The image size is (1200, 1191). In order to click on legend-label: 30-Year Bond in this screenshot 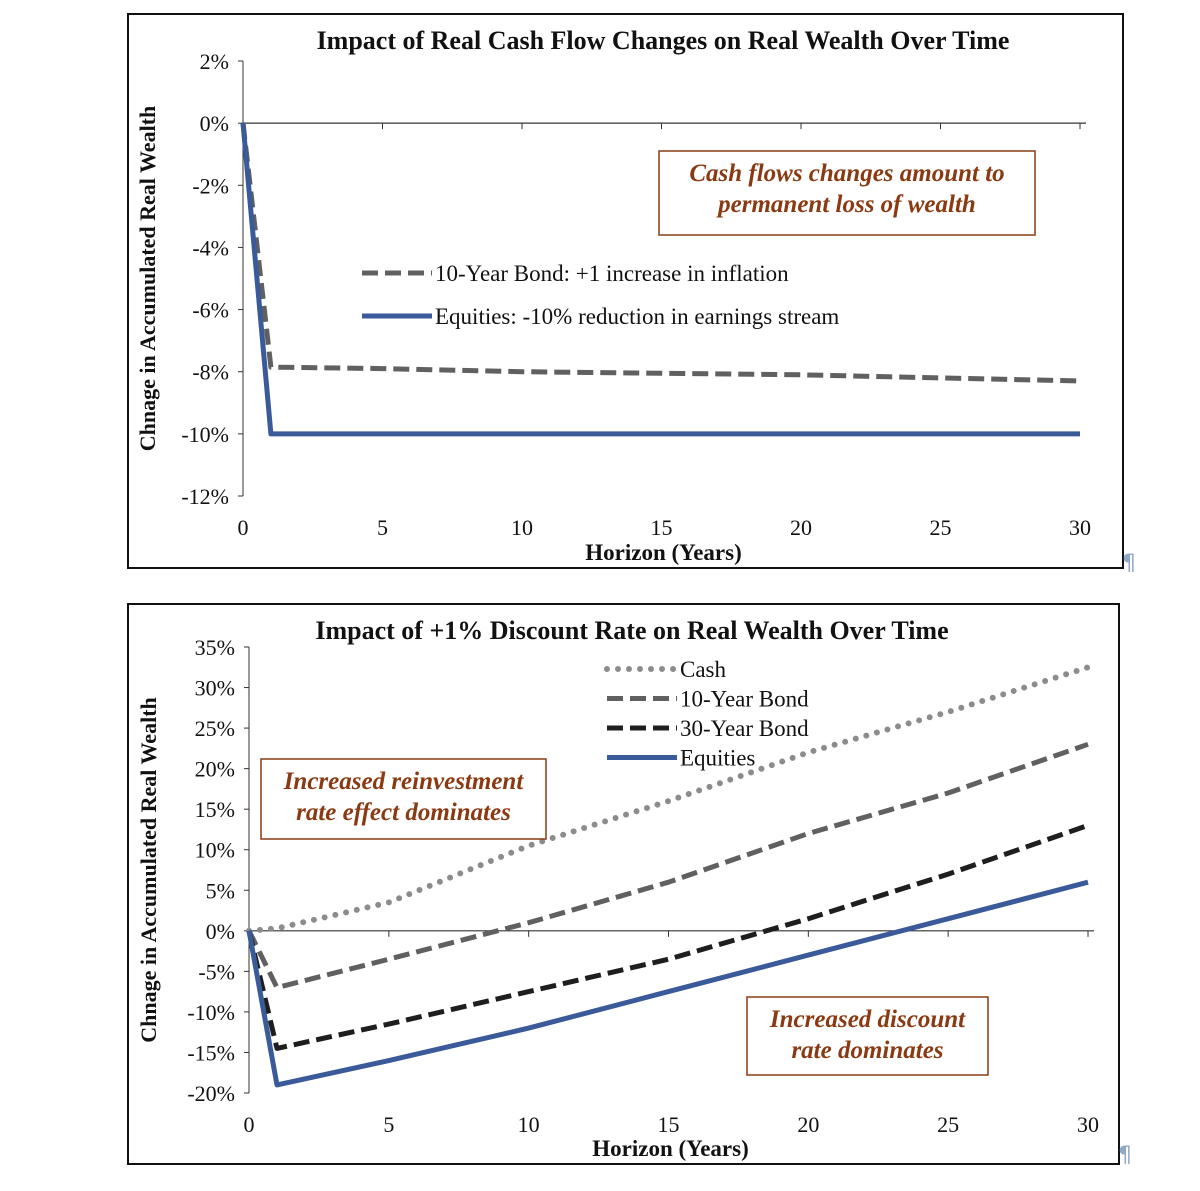, I will do `click(744, 728)`.